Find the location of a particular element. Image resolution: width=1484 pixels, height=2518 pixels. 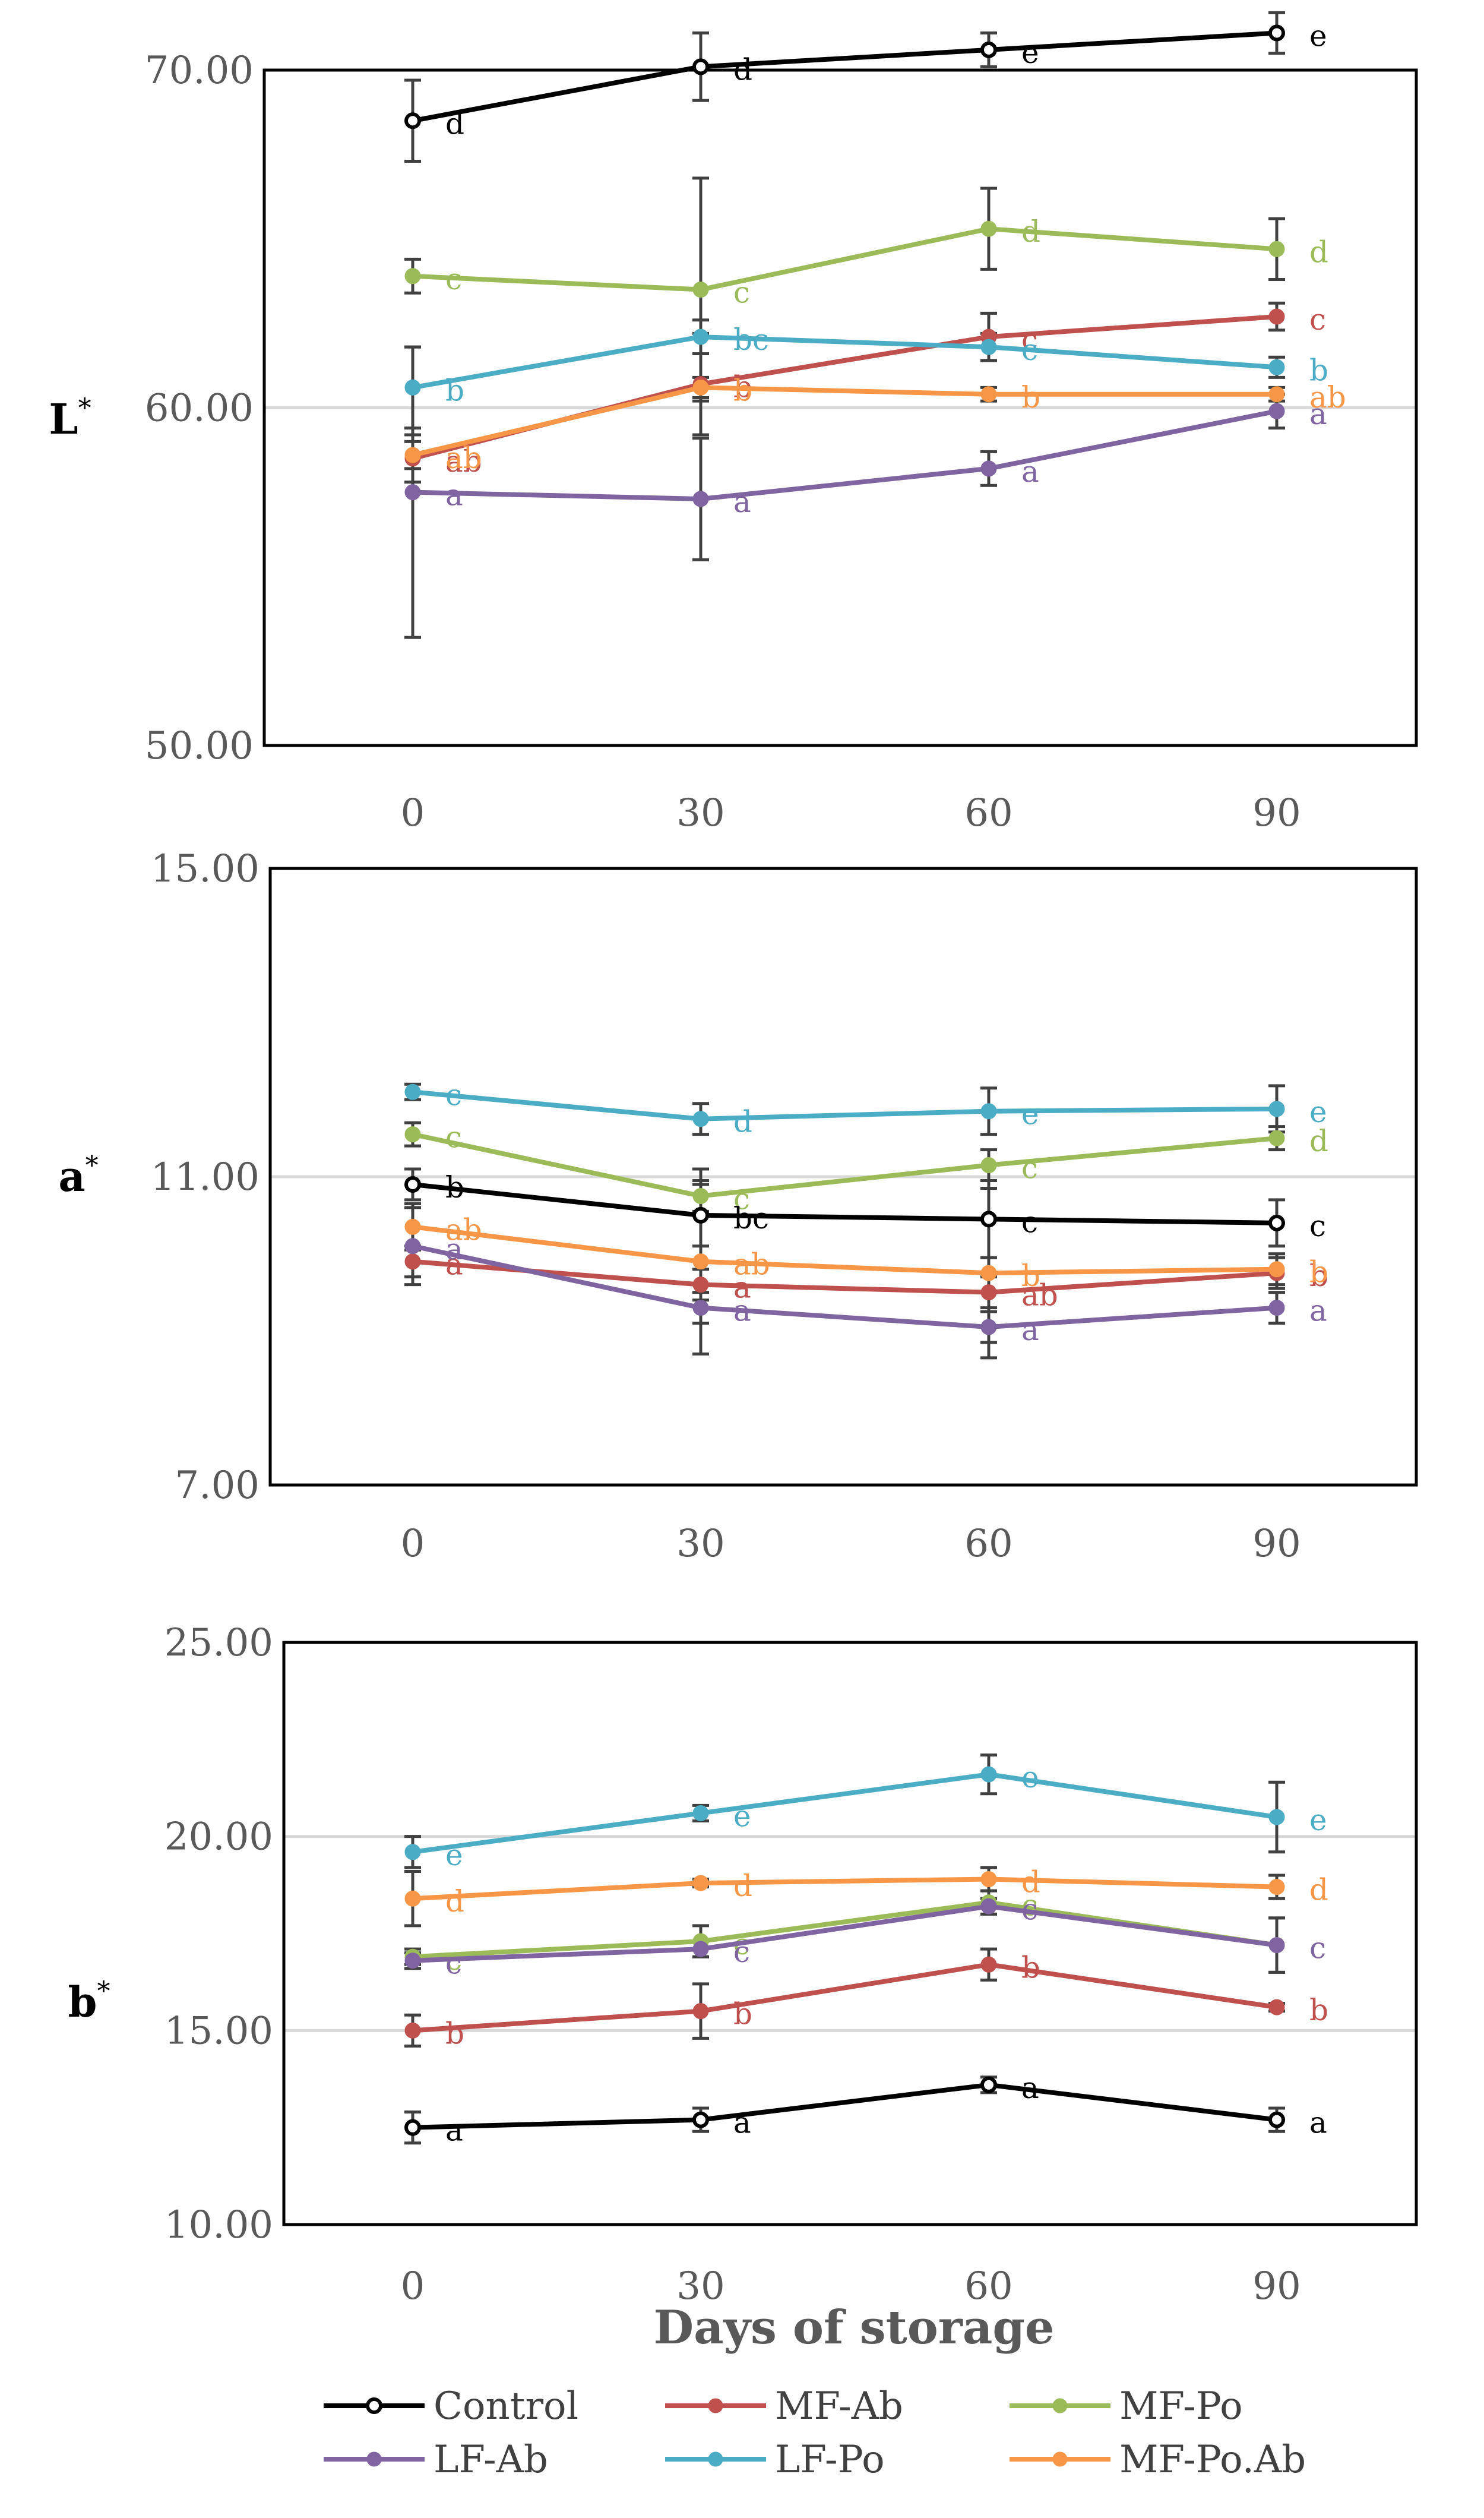

legend-label: MF-Po is located at coordinates (1181, 2406).